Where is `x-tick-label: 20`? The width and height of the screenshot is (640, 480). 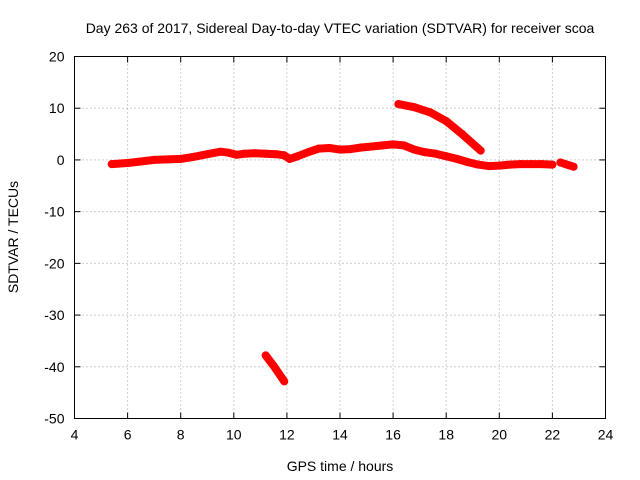 x-tick-label: 20 is located at coordinates (500, 435).